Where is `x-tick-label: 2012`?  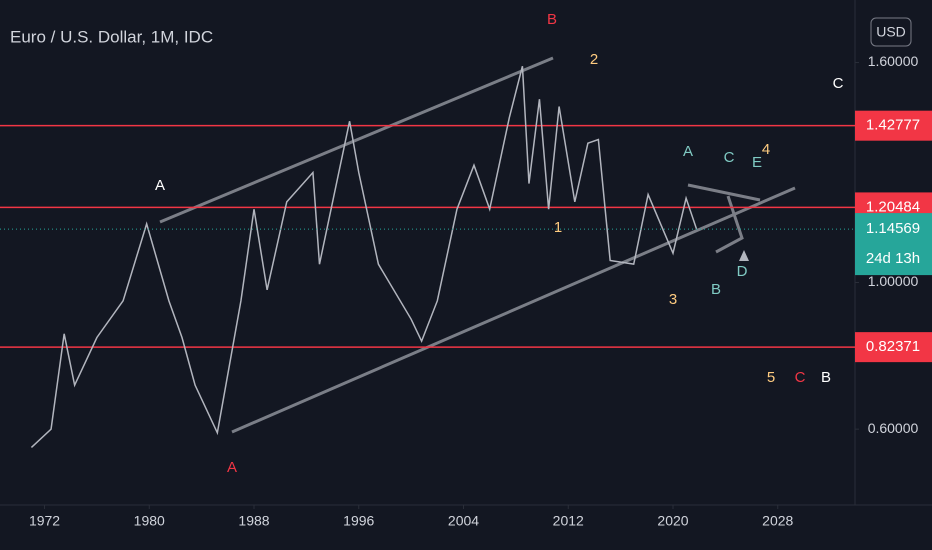 x-tick-label: 2012 is located at coordinates (568, 521).